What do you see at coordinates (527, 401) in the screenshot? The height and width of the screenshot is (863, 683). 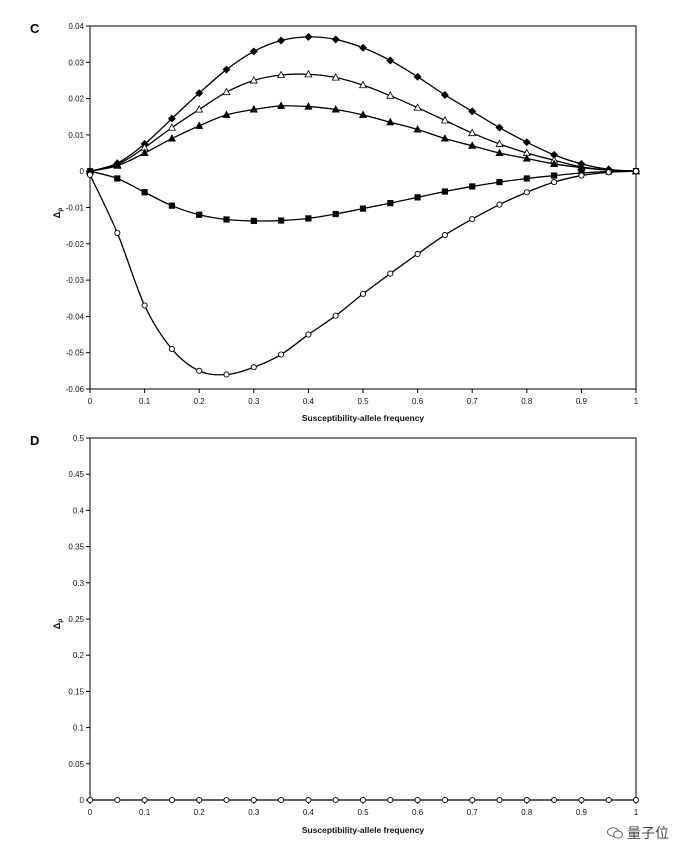 I see `x-tick-label: 0.8` at bounding box center [527, 401].